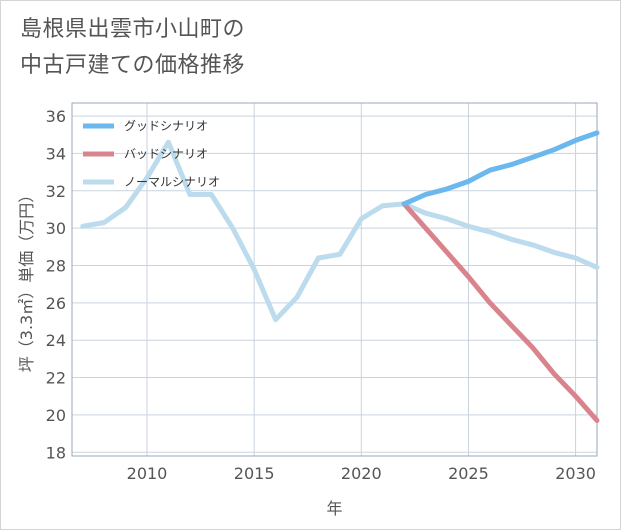  I want to click on x-axis-title: 年, so click(334, 508).